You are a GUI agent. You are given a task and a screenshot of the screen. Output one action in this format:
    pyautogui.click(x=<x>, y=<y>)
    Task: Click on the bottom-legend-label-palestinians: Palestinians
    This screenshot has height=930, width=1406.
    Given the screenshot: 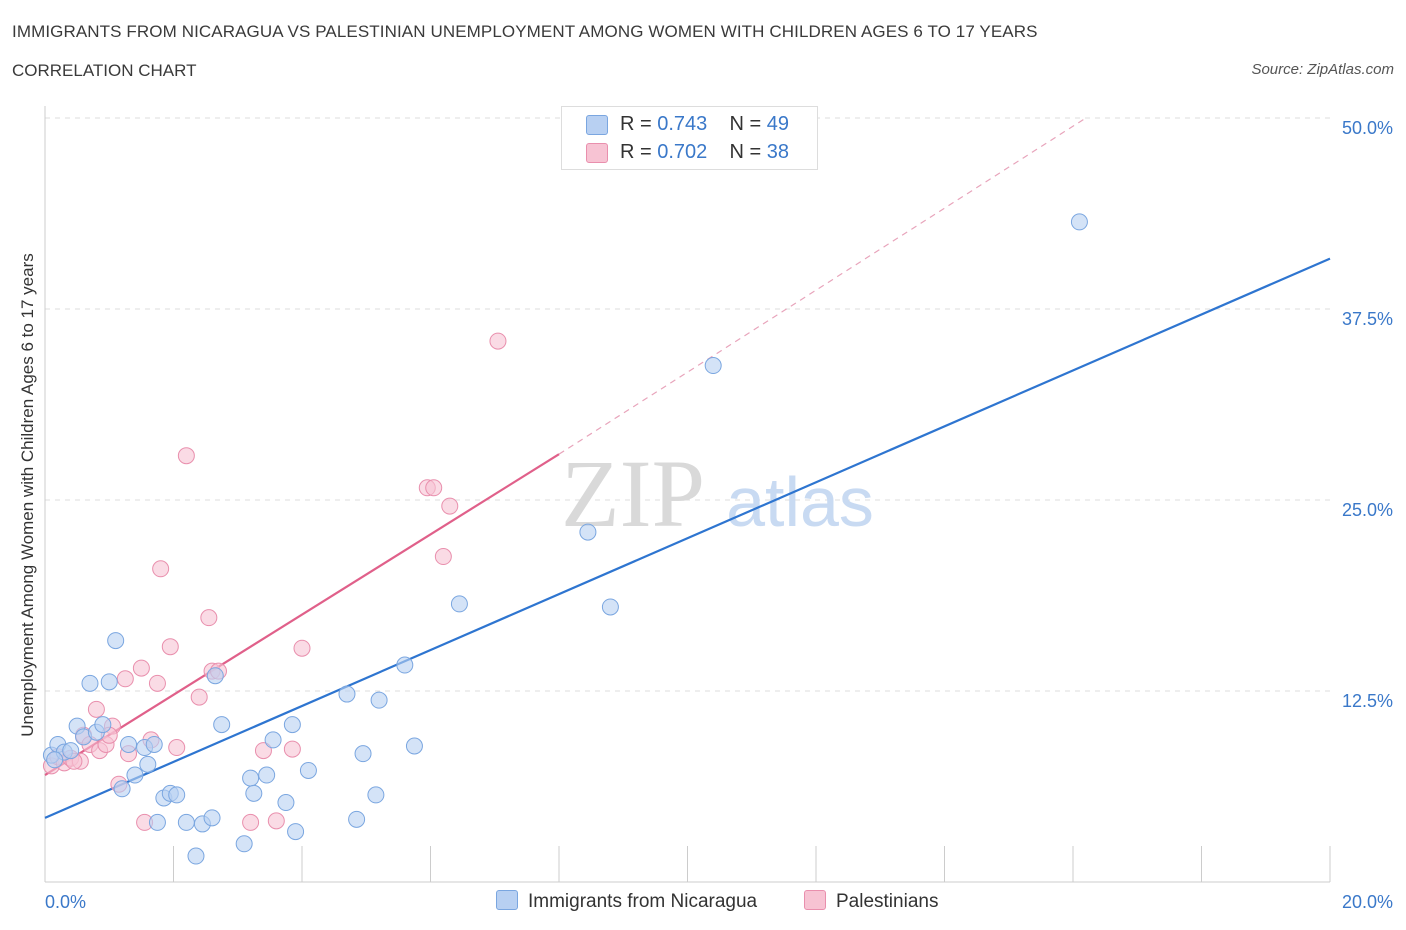 What is the action you would take?
    pyautogui.click(x=887, y=901)
    